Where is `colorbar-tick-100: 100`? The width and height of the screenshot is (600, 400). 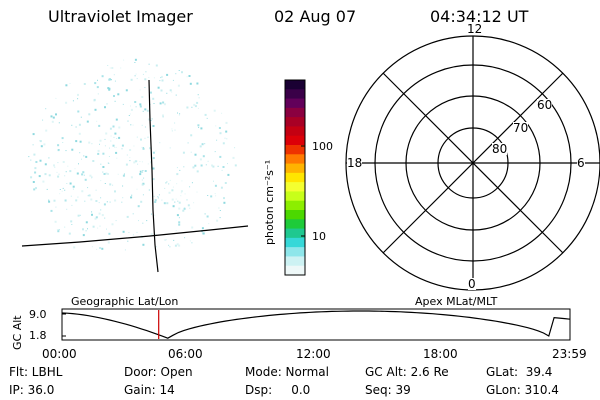
colorbar-tick-100: 100 is located at coordinates (322, 146).